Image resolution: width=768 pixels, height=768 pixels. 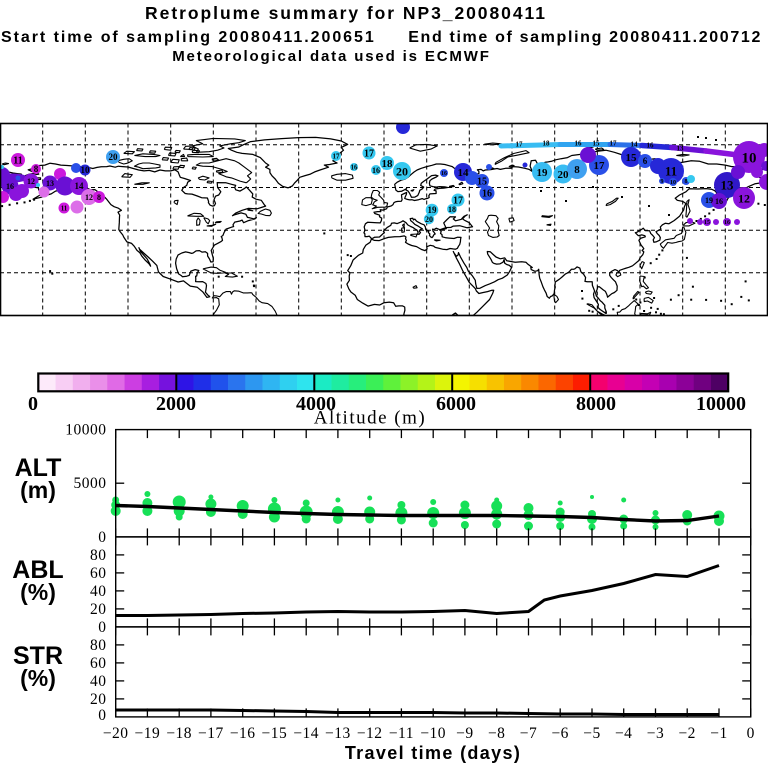 I want to click on svg-text: −5, so click(x=592, y=733).